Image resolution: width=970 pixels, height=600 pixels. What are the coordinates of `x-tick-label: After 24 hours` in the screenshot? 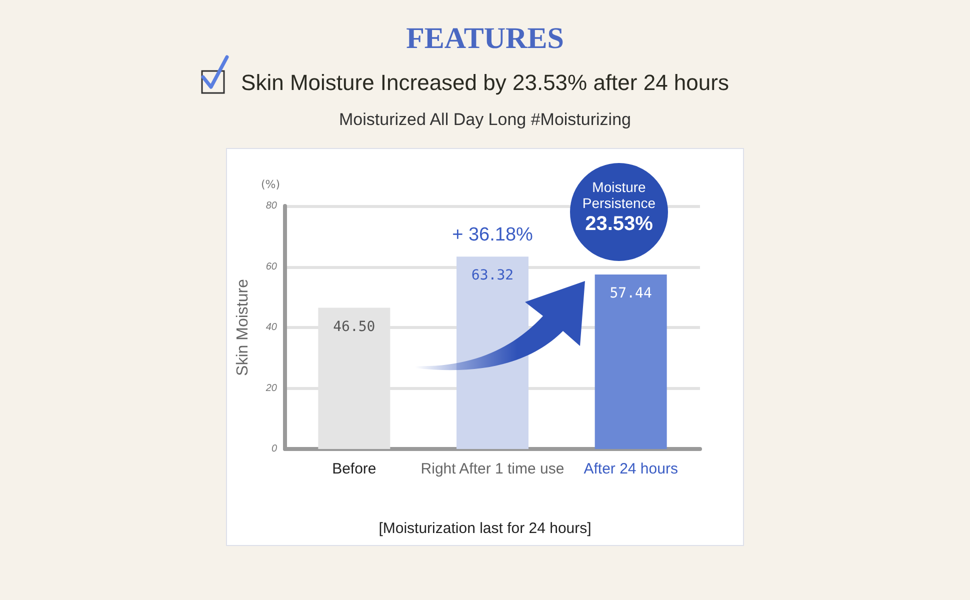 It's located at (631, 469).